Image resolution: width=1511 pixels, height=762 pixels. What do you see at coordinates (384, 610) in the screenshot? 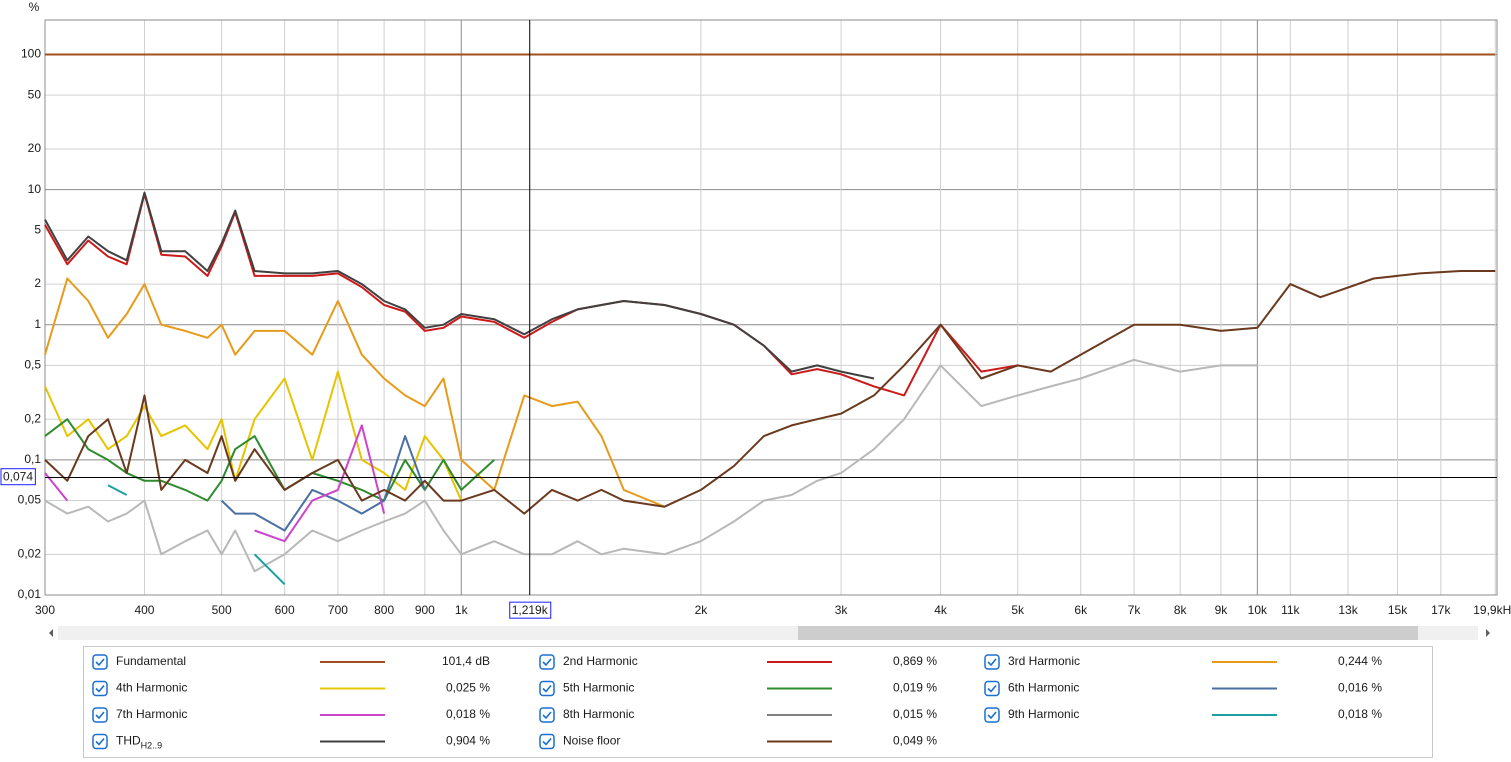
I see `x-tick-label: 800` at bounding box center [384, 610].